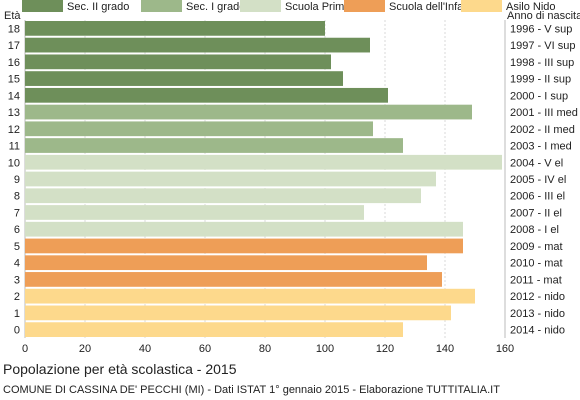  What do you see at coordinates (120, 369) in the screenshot?
I see `chart-title: Popolazione per età scolastica - 2015` at bounding box center [120, 369].